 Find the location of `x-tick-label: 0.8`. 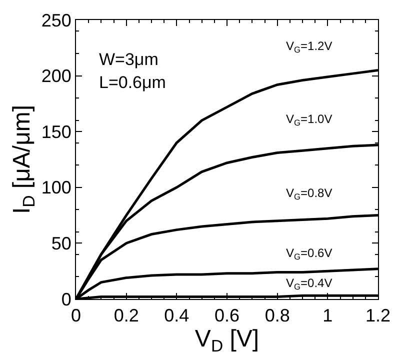

x-tick-label: 0.8 is located at coordinates (277, 316).